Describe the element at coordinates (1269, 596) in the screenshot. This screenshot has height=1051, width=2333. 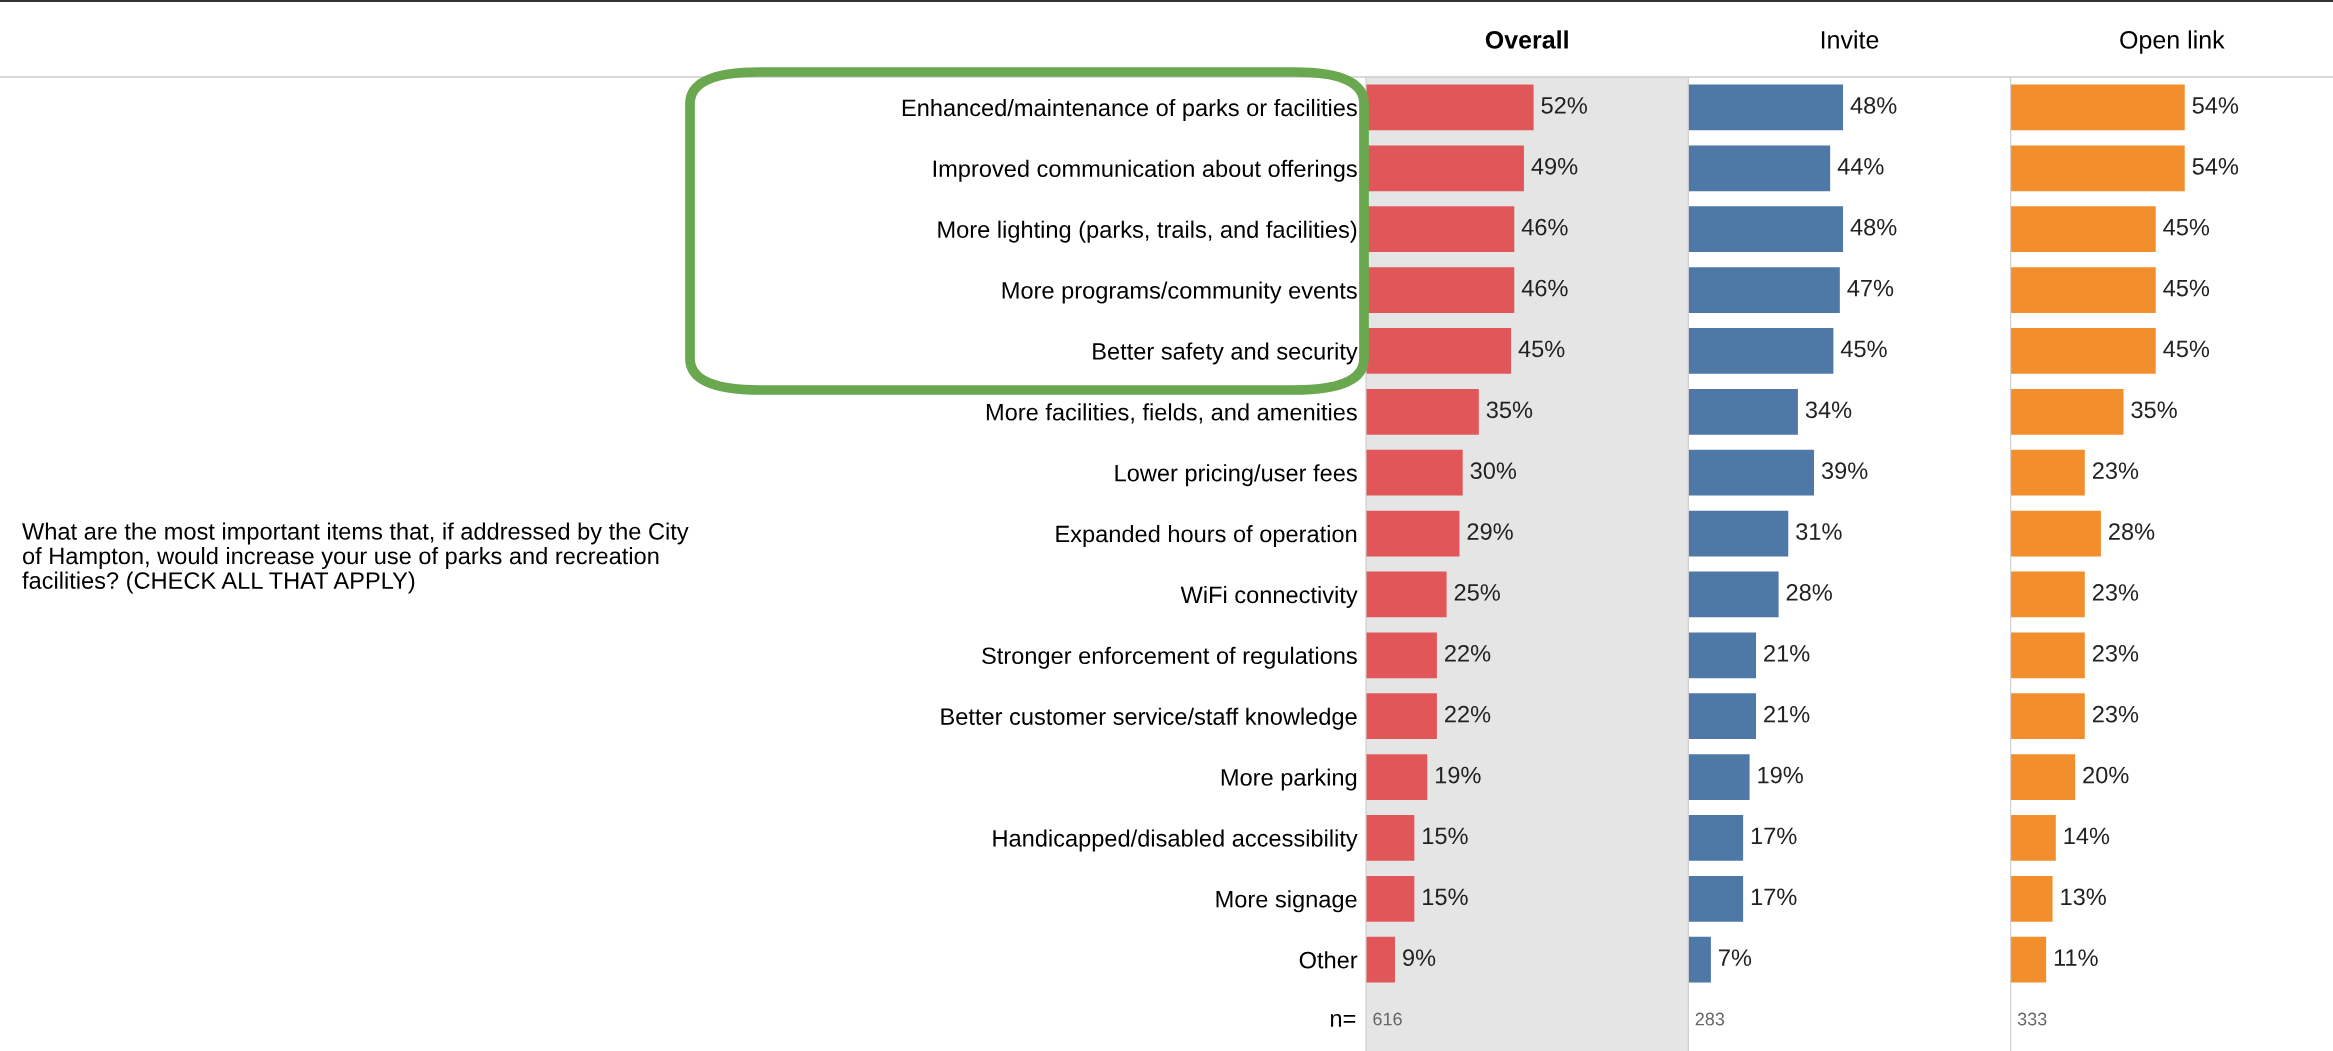
I see `y-tick-label: WiFi connectivity` at that location.